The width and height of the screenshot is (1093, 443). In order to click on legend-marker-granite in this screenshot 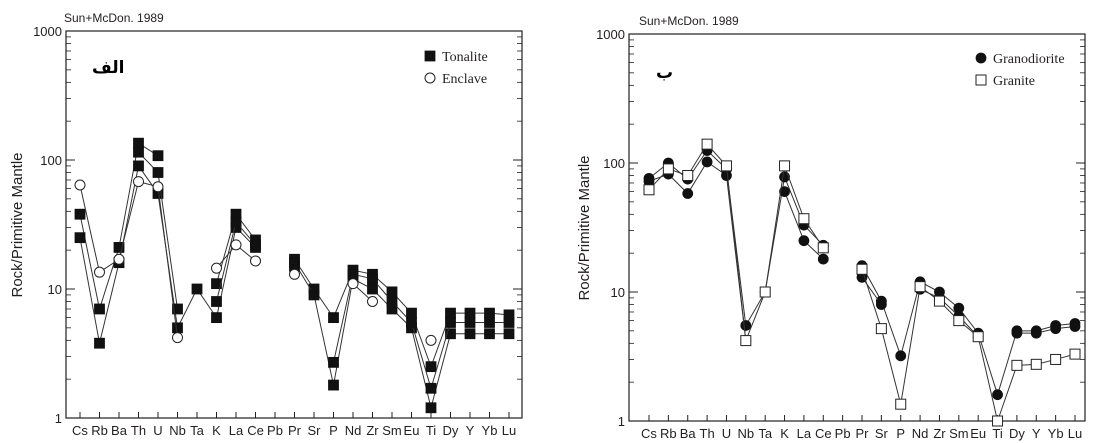, I will do `click(981, 80)`.